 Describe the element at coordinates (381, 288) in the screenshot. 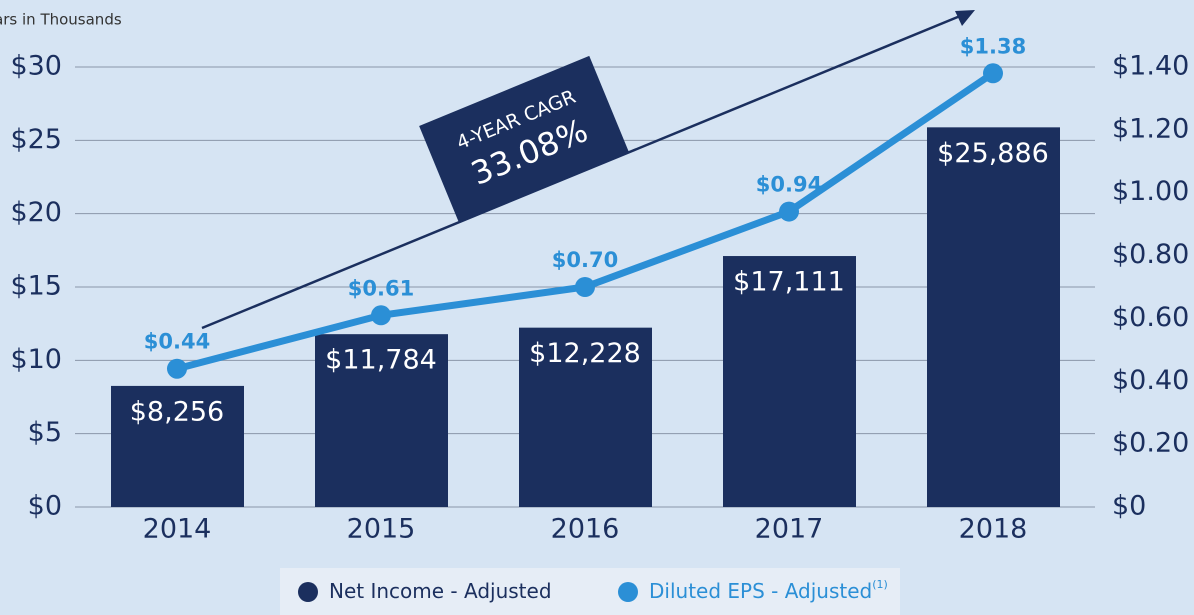

I see `line-value-label: $0.61` at that location.